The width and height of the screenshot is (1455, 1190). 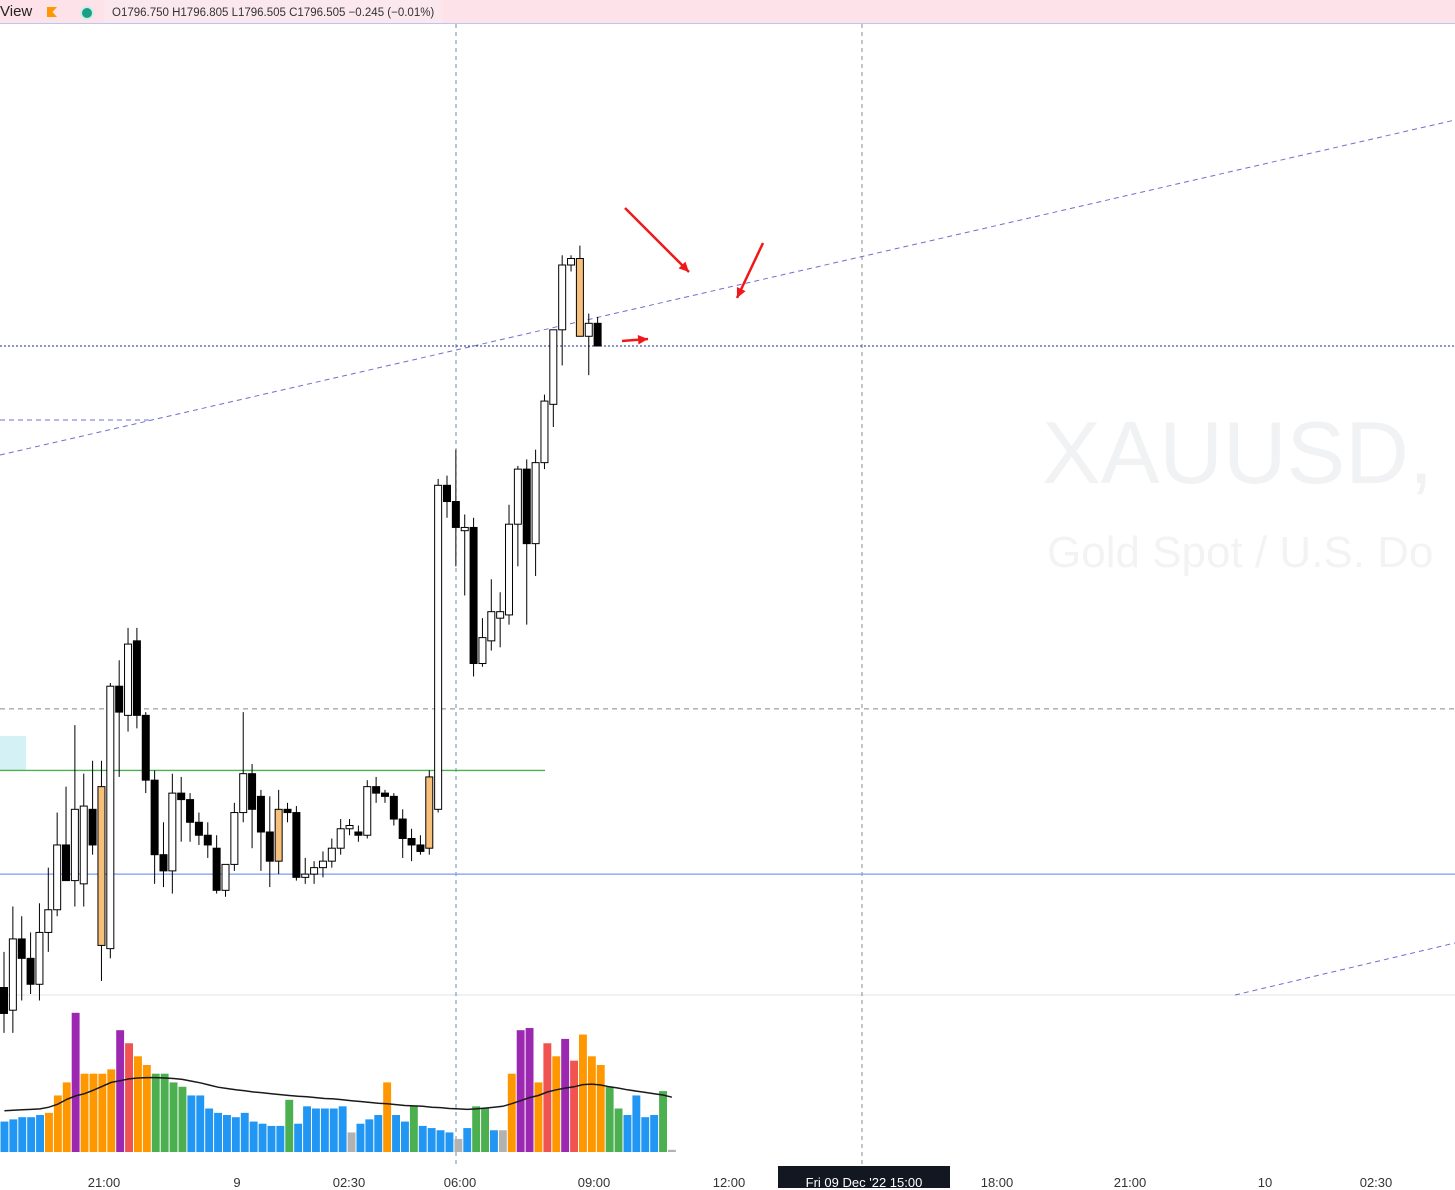 I want to click on time-tick-label: 06:00, so click(x=460, y=1182).